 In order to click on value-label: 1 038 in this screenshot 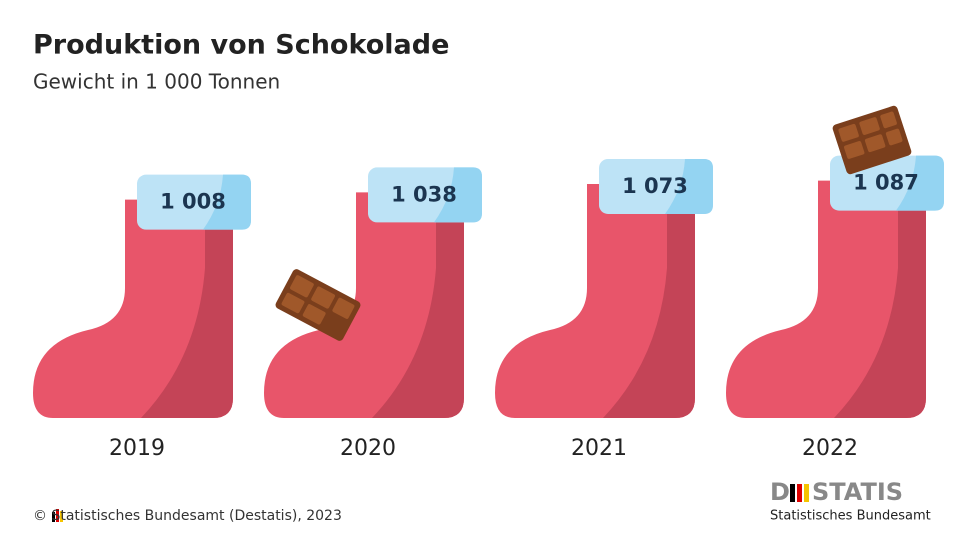, I will do `click(424, 194)`.